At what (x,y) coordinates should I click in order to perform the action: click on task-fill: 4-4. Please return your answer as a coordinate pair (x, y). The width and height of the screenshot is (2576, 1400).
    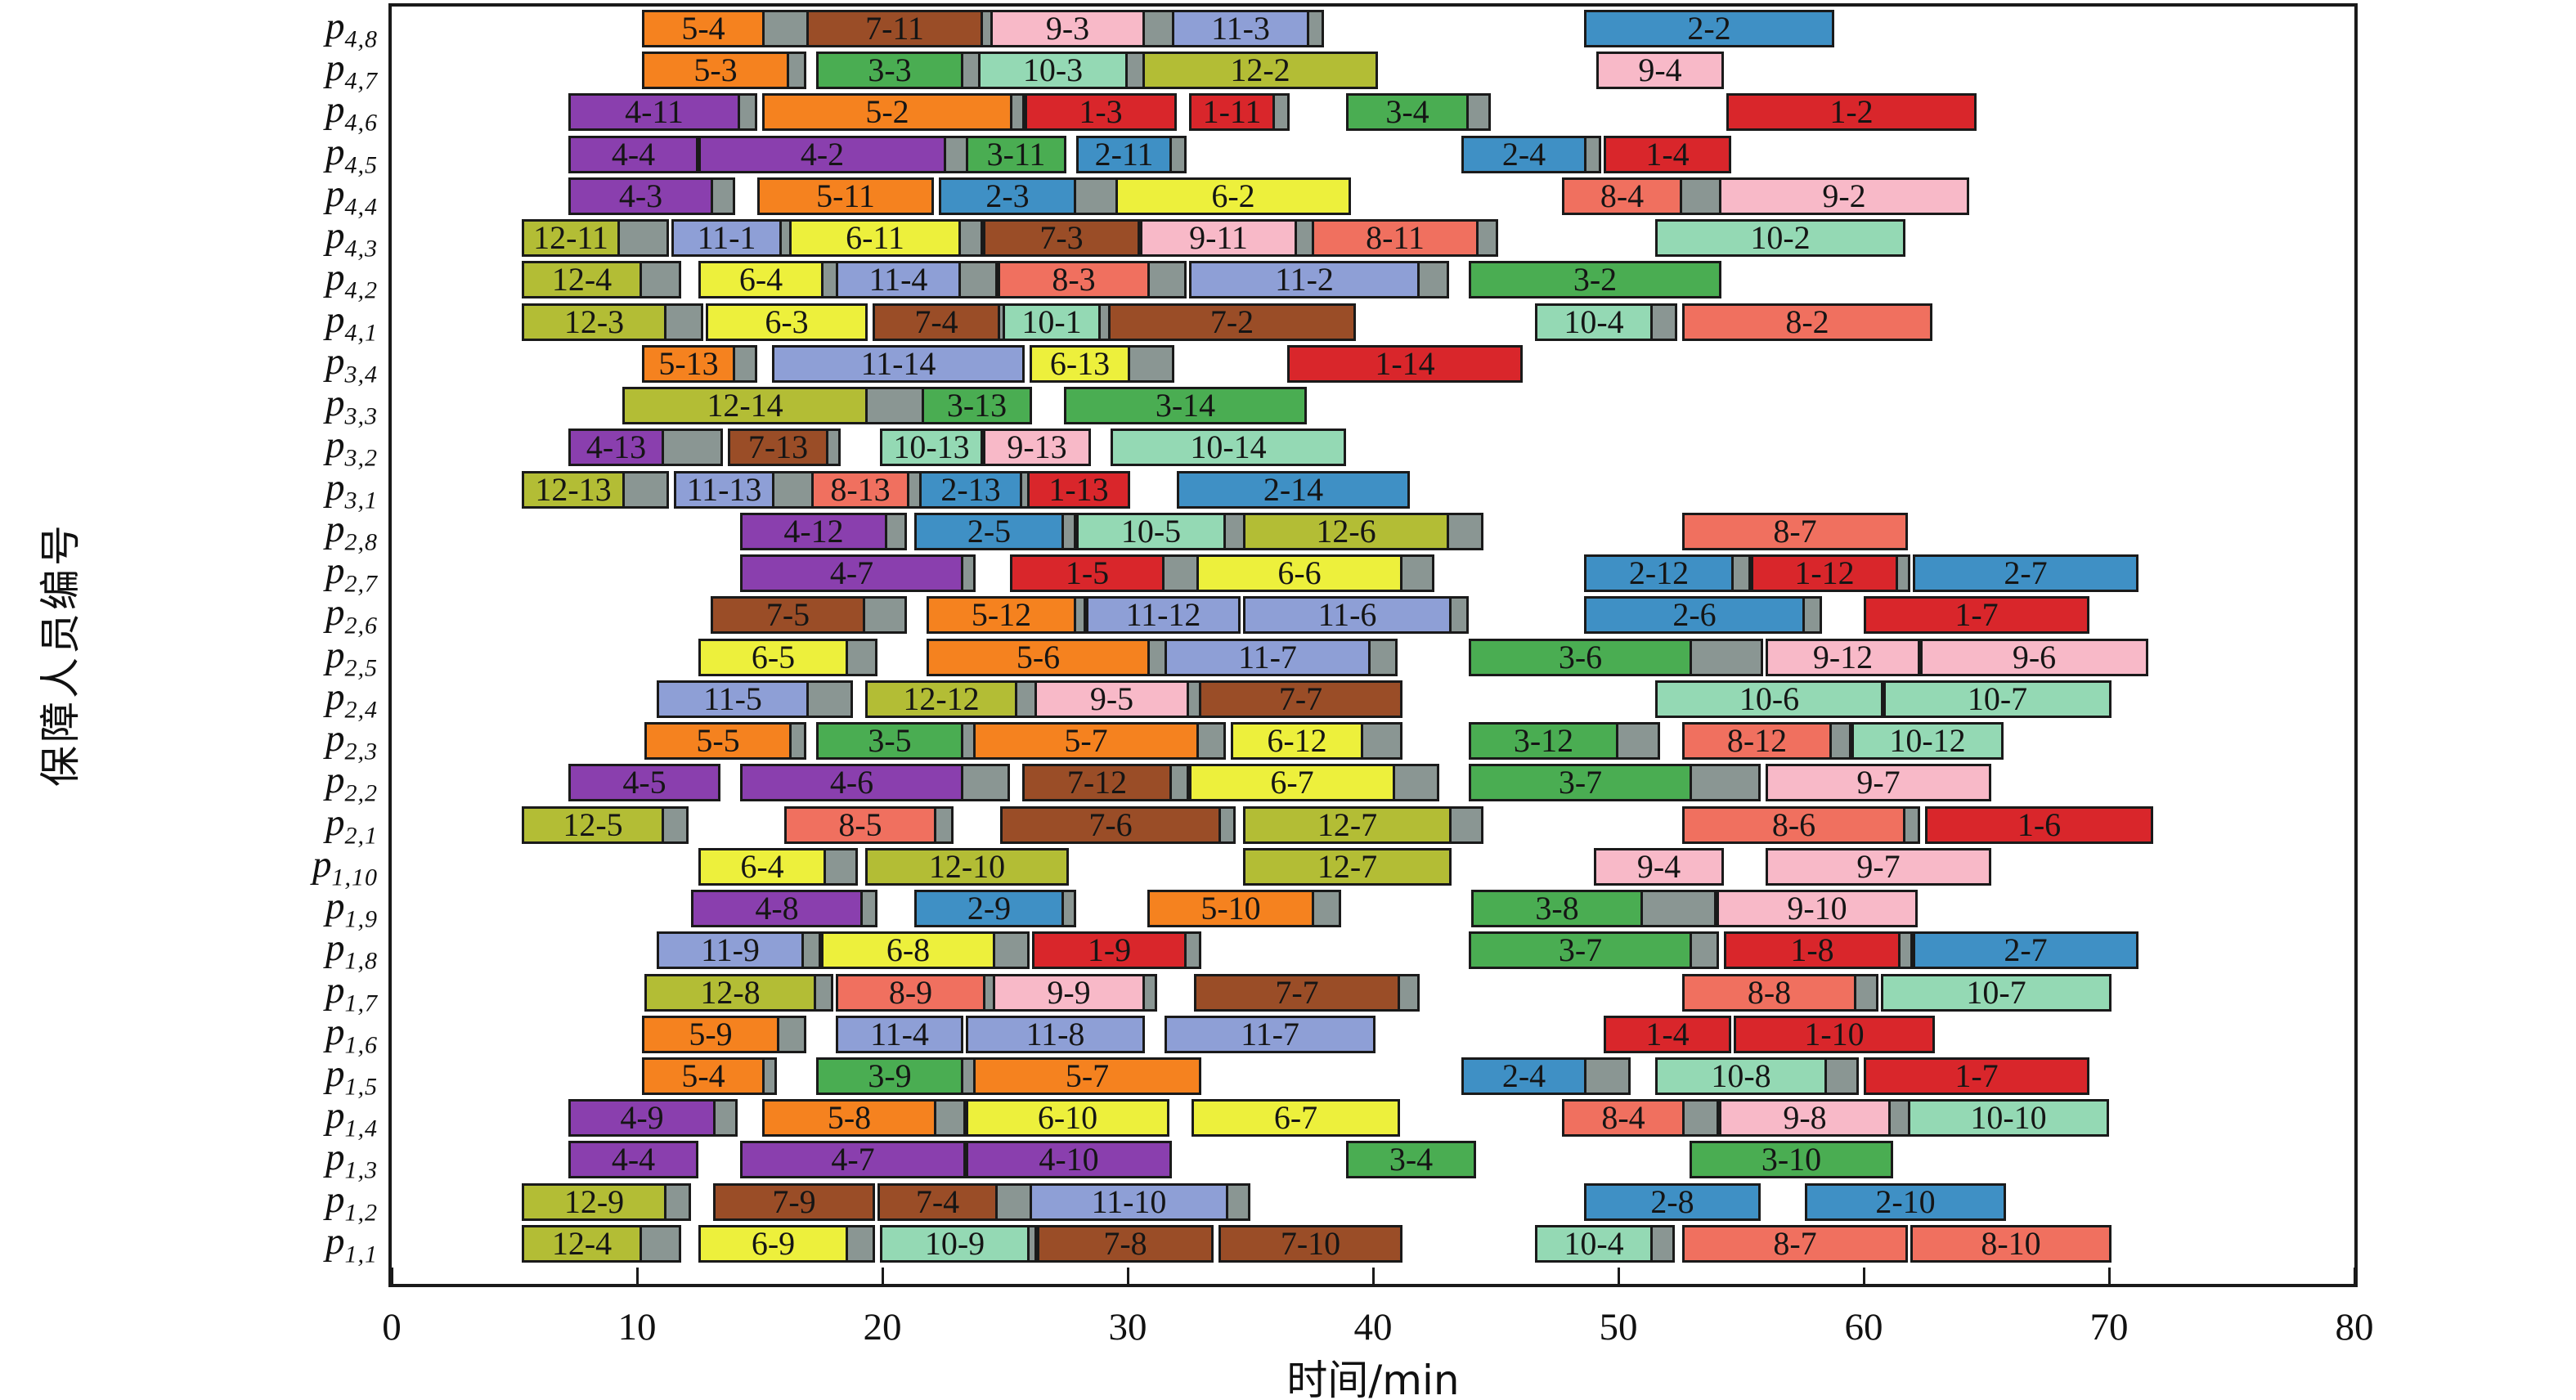
    Looking at the image, I should click on (633, 1160).